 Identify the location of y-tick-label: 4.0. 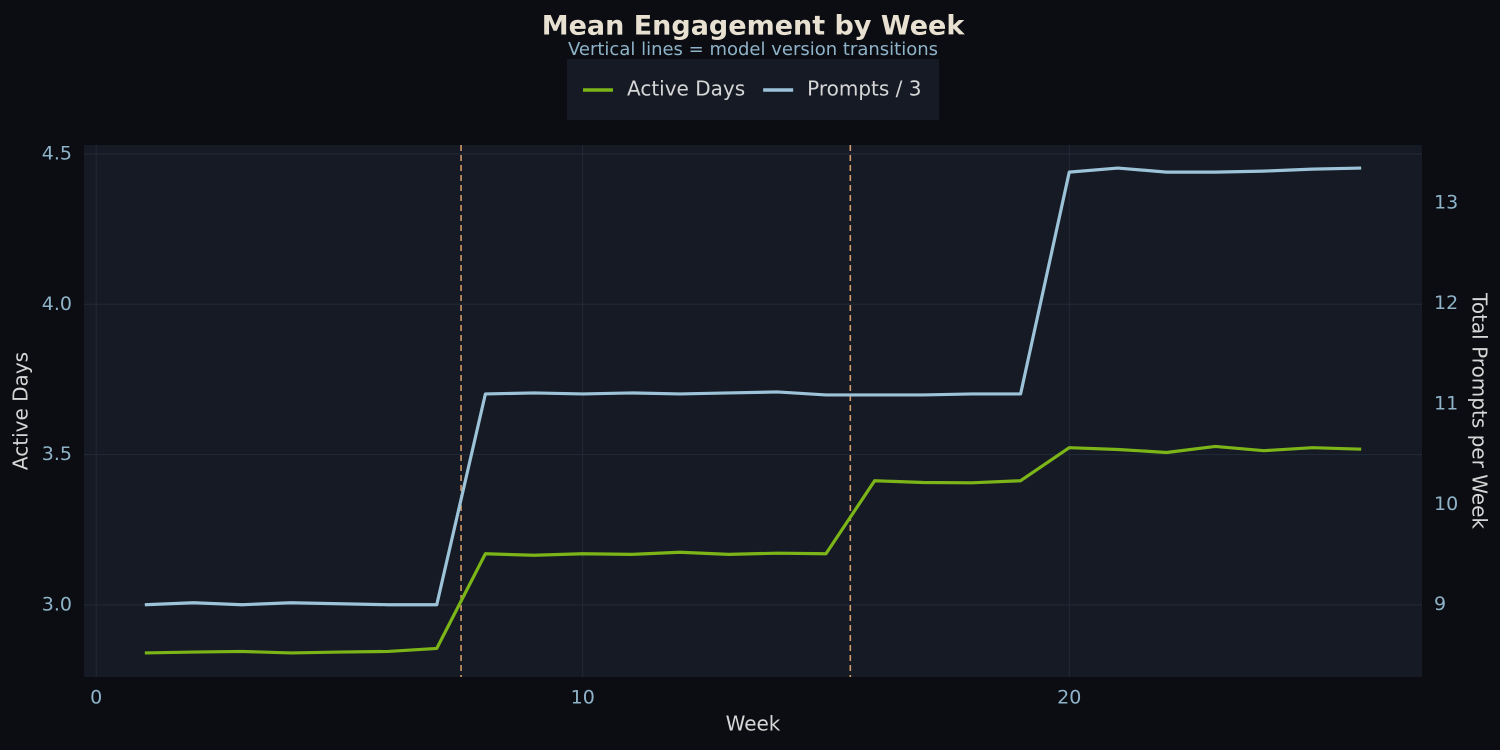
(57, 304).